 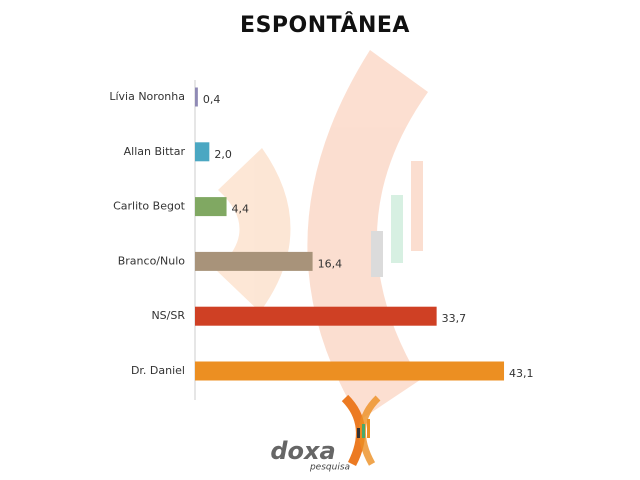 What do you see at coordinates (212, 99) in the screenshot?
I see `value-label: 0,4` at bounding box center [212, 99].